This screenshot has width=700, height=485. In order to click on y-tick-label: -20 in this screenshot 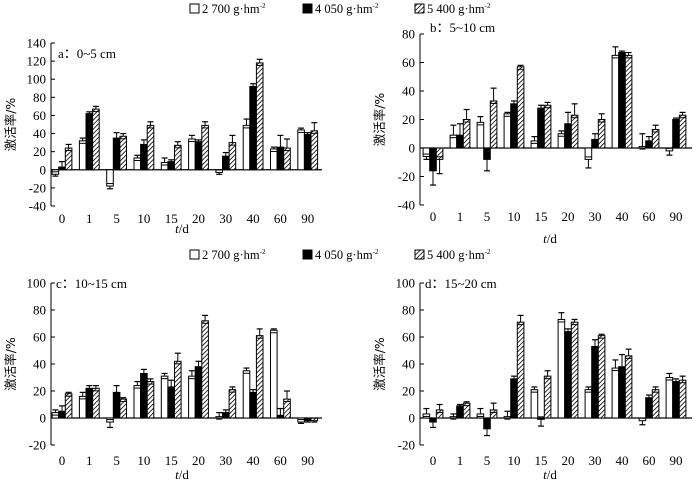, I will do `click(37, 445)`.